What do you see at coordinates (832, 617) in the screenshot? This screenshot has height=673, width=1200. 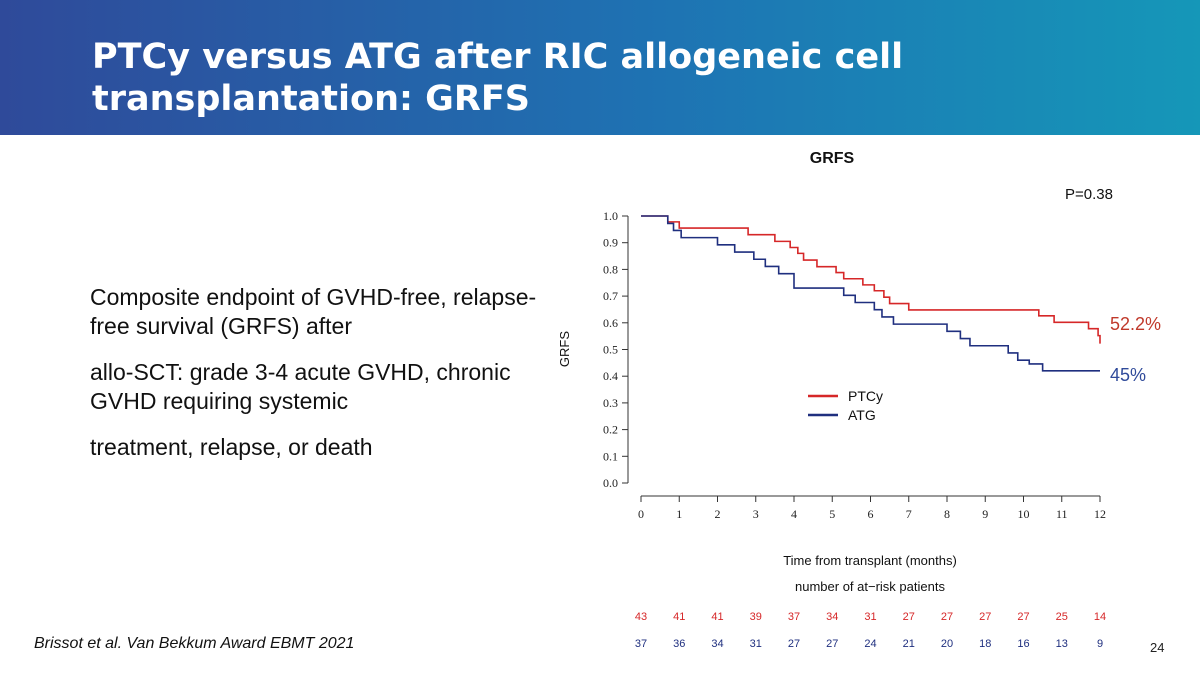 I see `at-risk-cell-ptcy: 34` at bounding box center [832, 617].